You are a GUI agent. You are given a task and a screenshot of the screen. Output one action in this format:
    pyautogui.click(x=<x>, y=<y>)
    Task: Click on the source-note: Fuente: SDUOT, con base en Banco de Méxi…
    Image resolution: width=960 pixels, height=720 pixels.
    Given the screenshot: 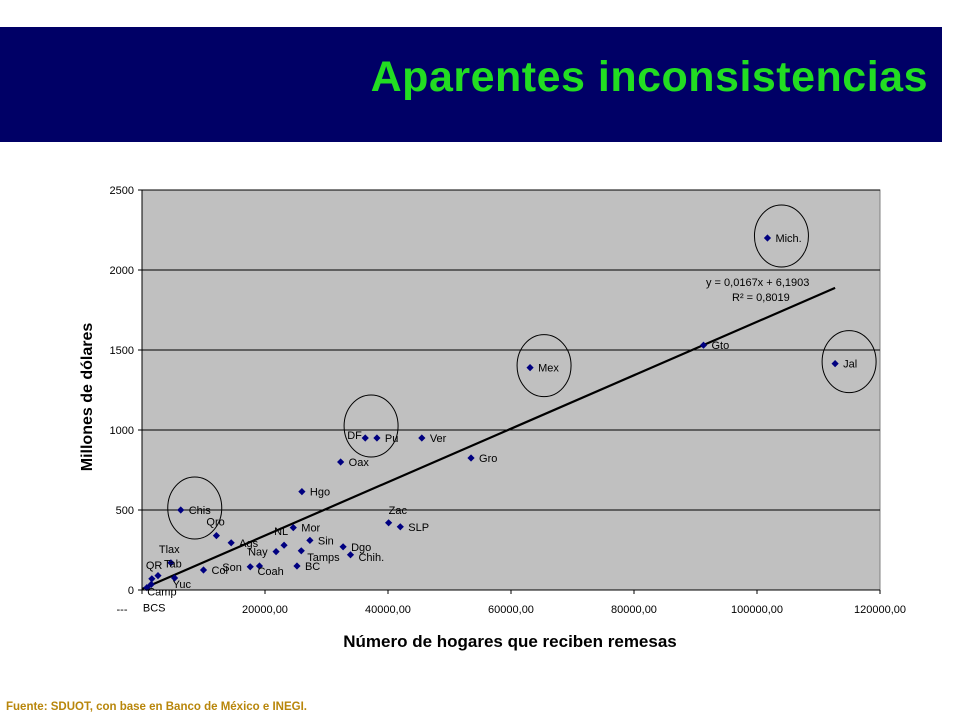 What is the action you would take?
    pyautogui.click(x=156, y=707)
    